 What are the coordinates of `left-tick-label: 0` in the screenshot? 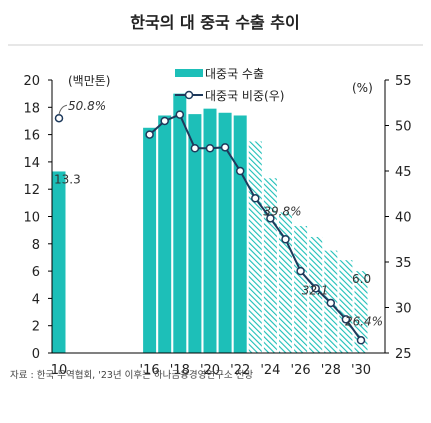 It's located at (36, 354).